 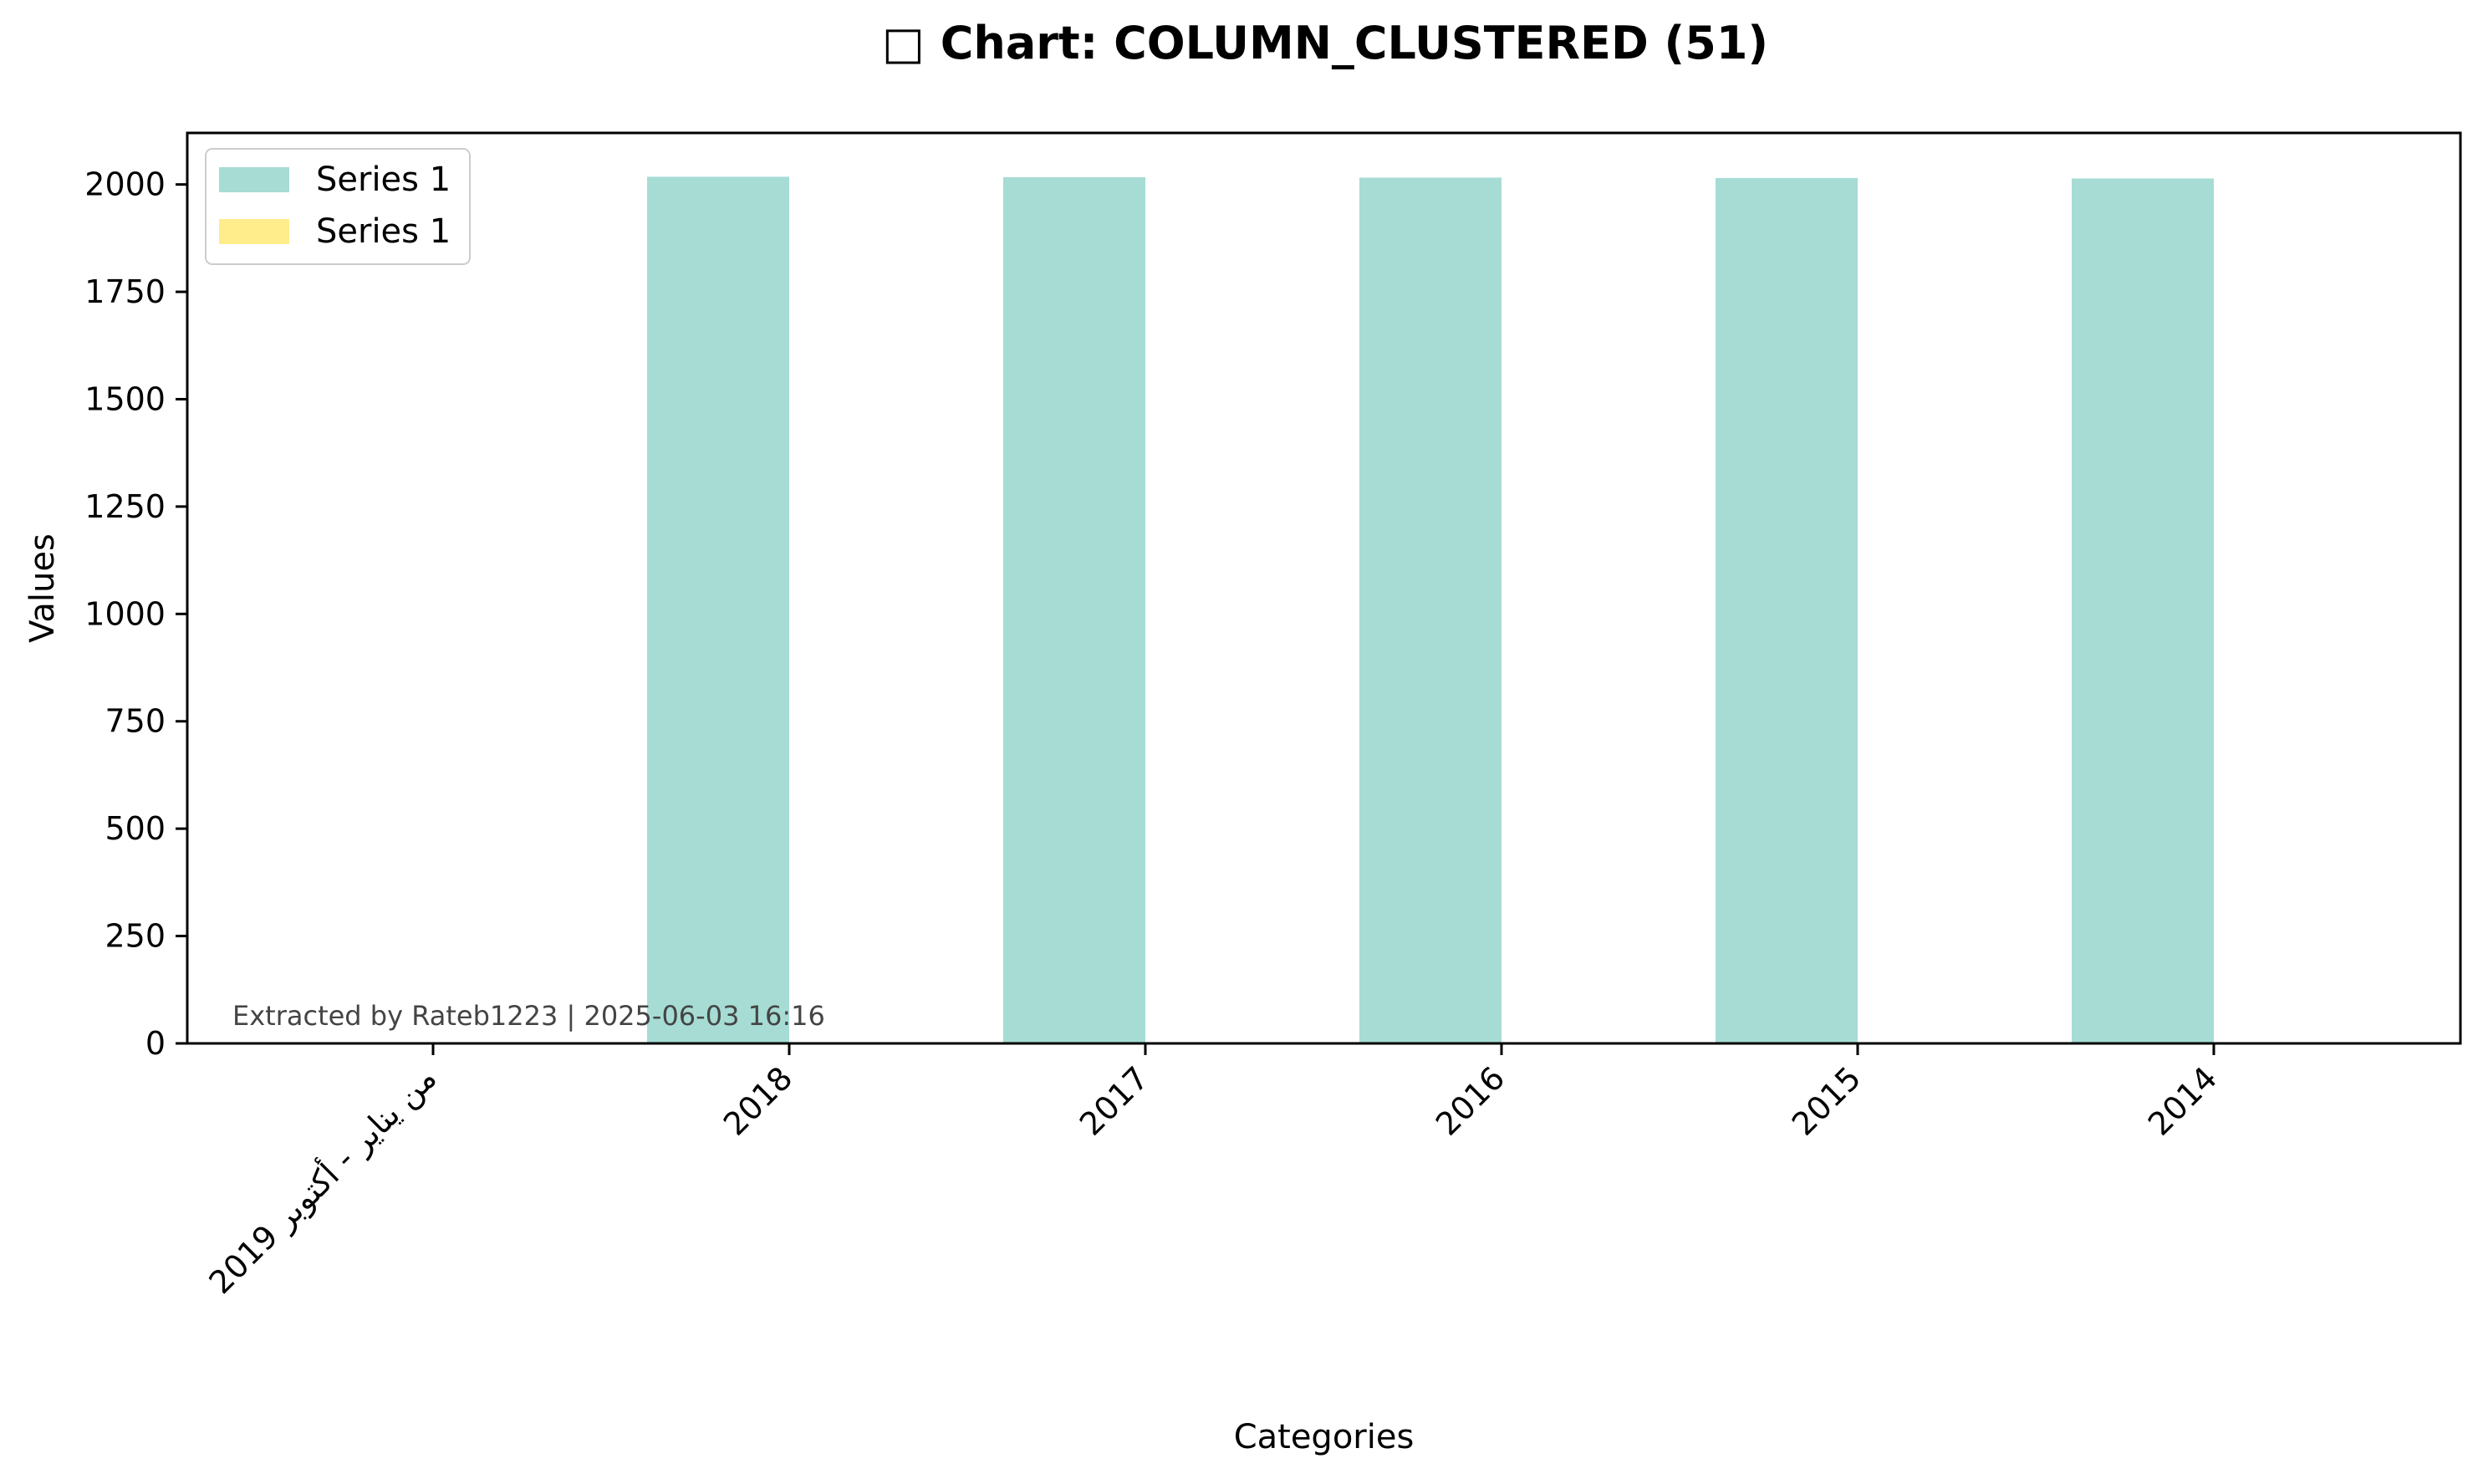 I want to click on x-tick-label-3: 2016, so click(x=1470, y=1101).